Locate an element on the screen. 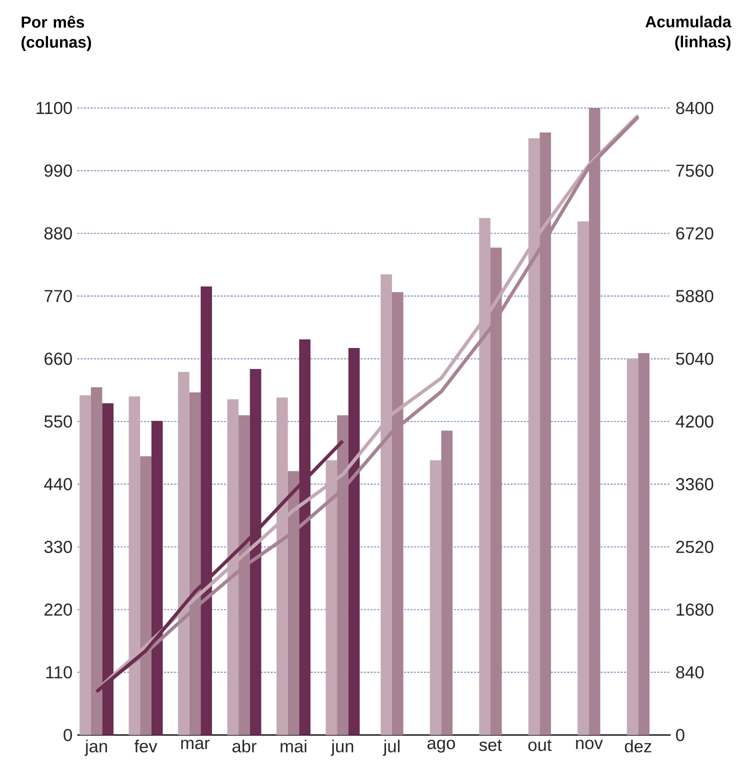 The image size is (739, 771). y2-tick-label: 6720 is located at coordinates (695, 233).